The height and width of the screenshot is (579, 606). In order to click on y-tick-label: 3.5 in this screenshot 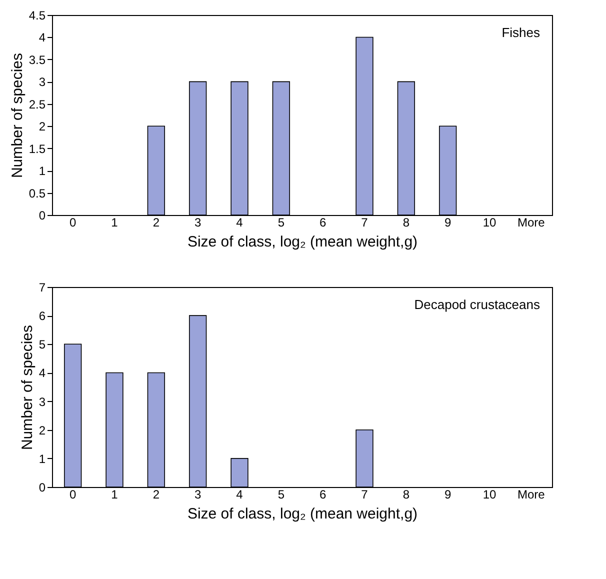, I will do `click(37, 59)`.